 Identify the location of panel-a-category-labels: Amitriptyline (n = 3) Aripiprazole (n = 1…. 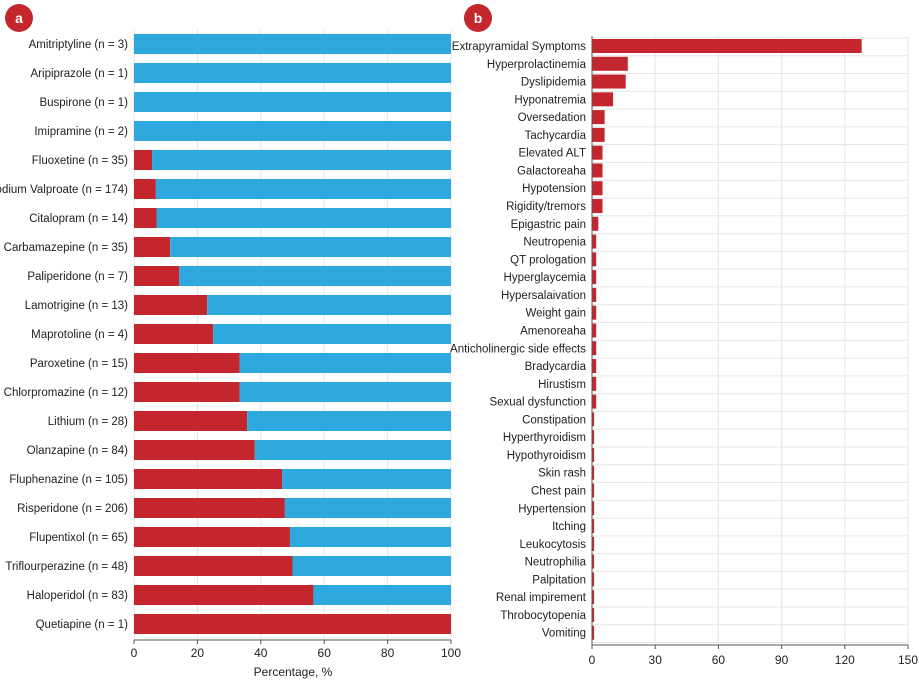
(64, 335).